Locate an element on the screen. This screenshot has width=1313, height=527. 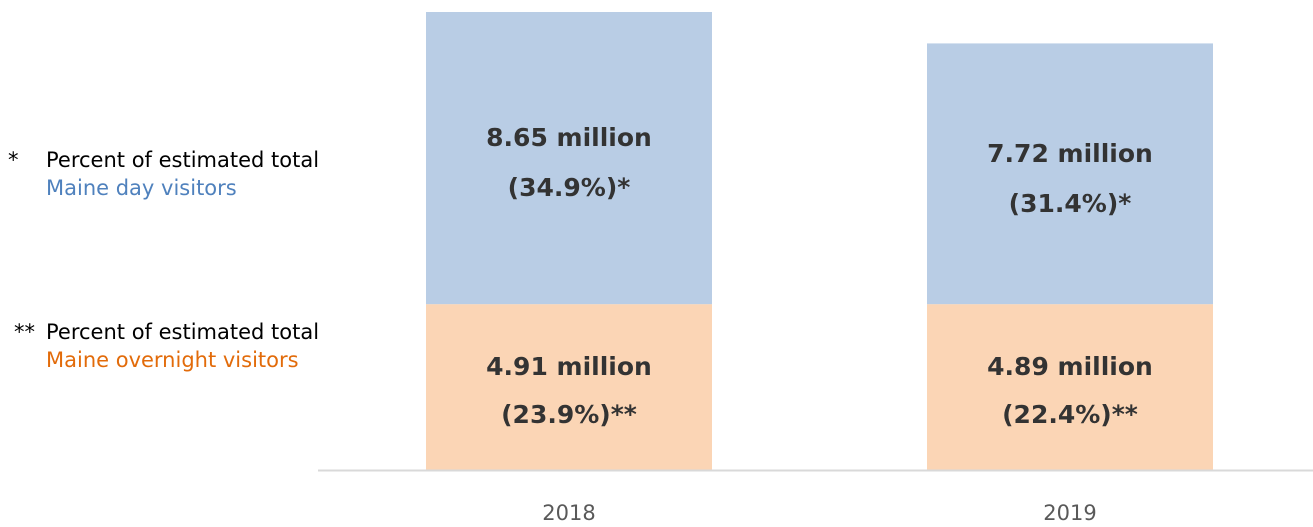
bar-overnight-2019 is located at coordinates (1070, 387).